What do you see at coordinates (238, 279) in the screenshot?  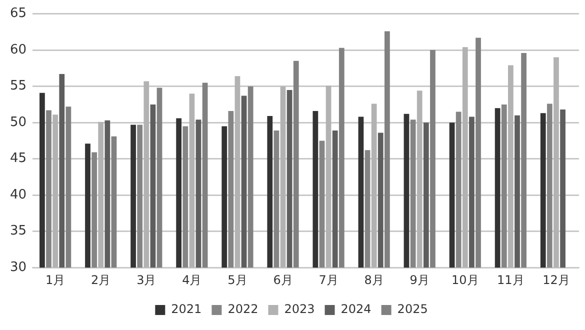 I see `x-tick-label: 5月` at bounding box center [238, 279].